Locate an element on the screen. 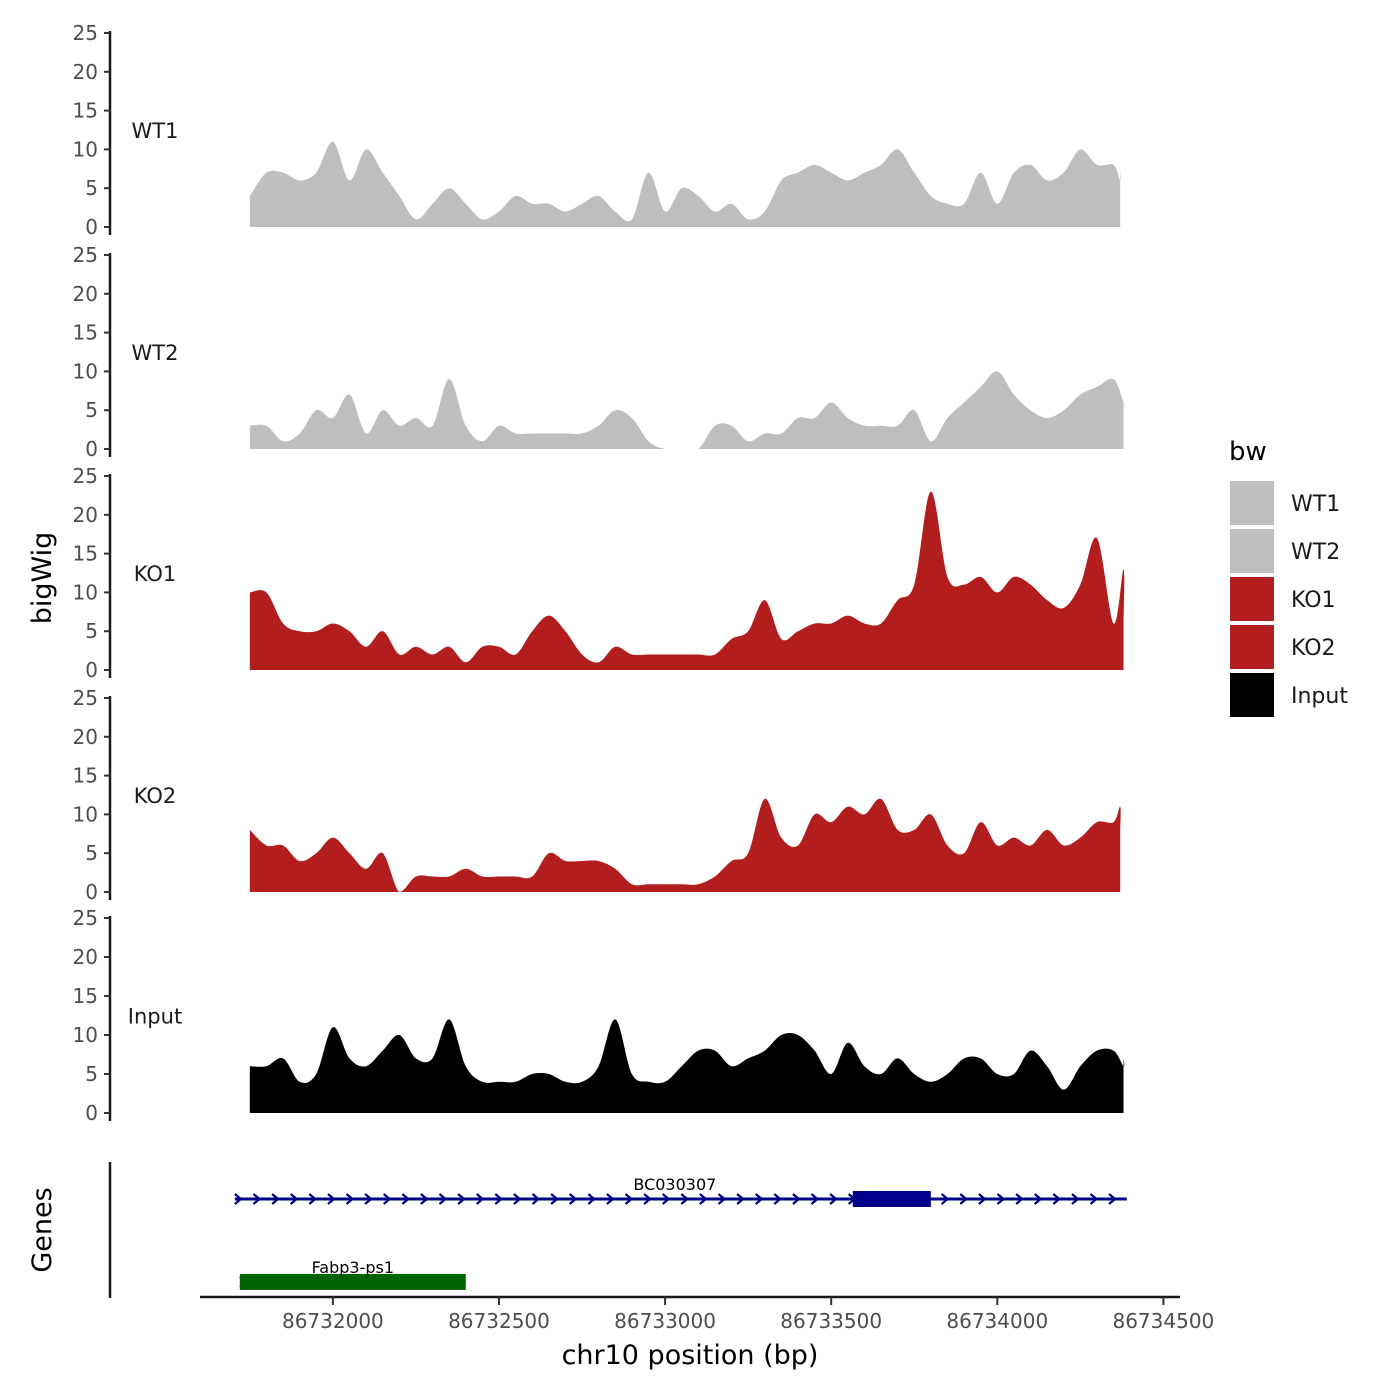 The width and height of the screenshot is (1400, 1400). legend-label: Input is located at coordinates (1319, 696).